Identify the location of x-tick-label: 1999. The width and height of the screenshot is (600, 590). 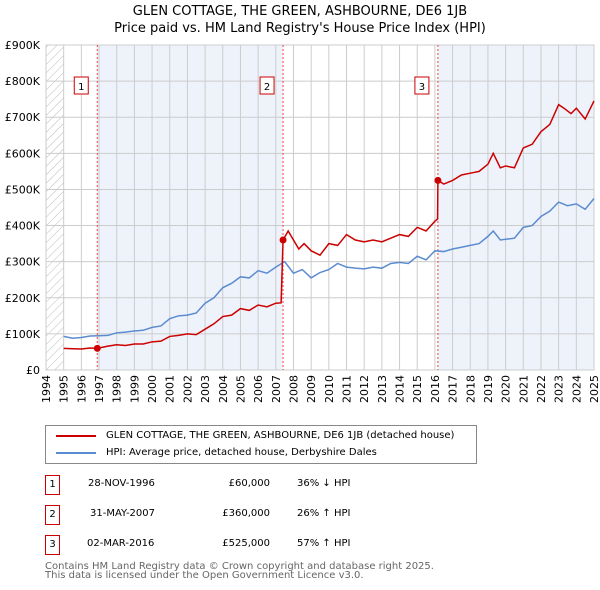
(134, 389).